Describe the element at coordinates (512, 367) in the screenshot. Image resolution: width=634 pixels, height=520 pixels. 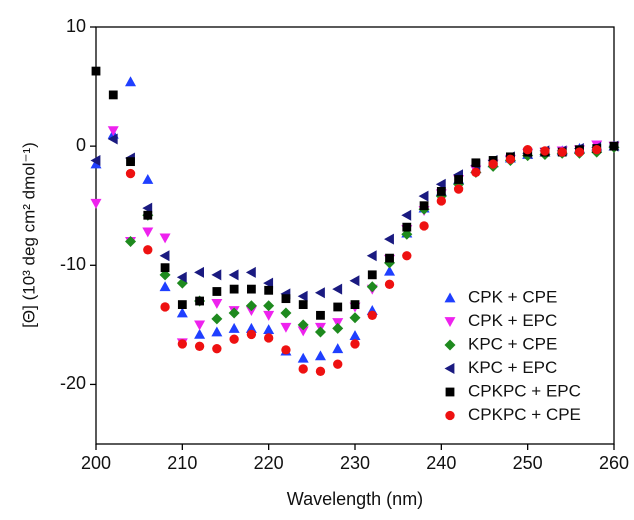
I see `legend-label: KPC + EPC` at that location.